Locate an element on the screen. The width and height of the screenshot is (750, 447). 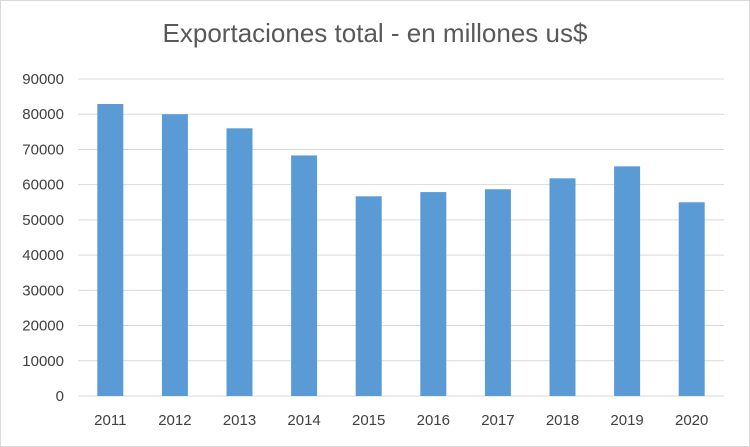
x-tick-label: 2018 is located at coordinates (562, 420).